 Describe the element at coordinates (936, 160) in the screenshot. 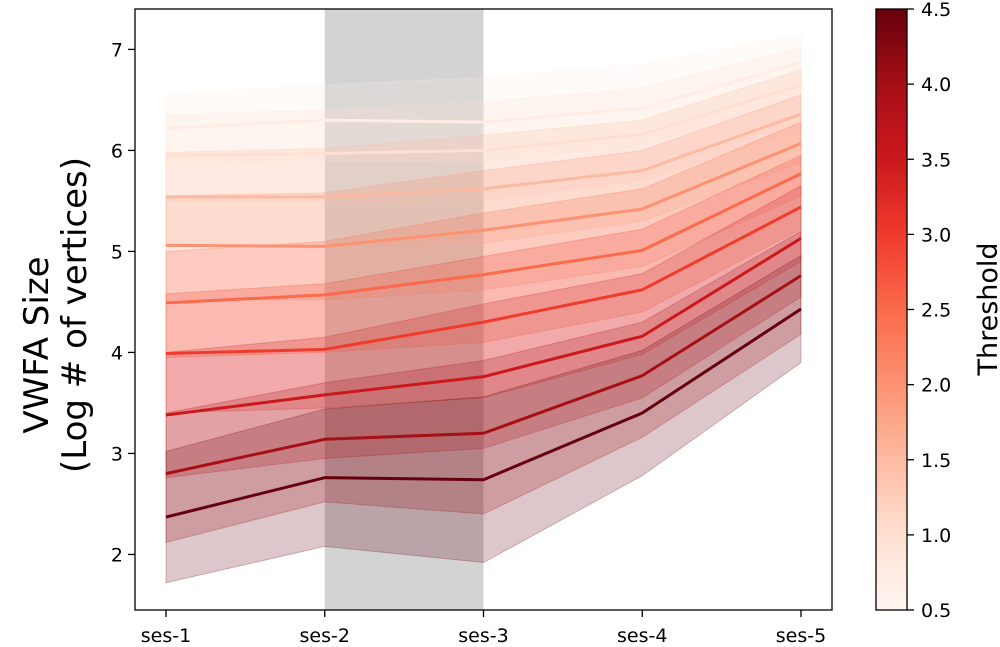

I see `colorbar-tick-label: 3.5` at that location.